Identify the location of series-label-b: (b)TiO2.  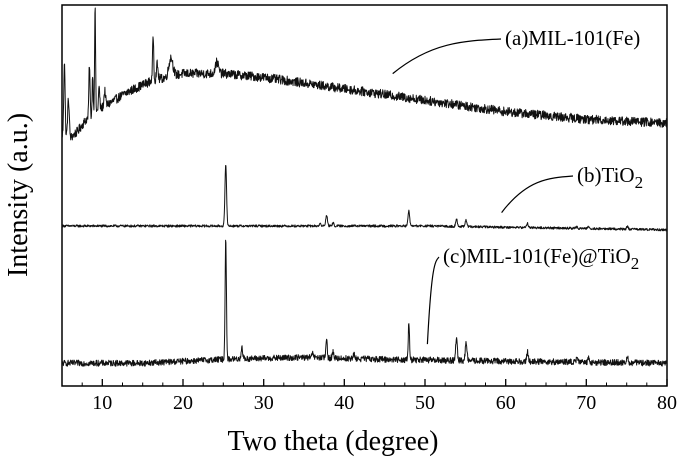
(610, 177).